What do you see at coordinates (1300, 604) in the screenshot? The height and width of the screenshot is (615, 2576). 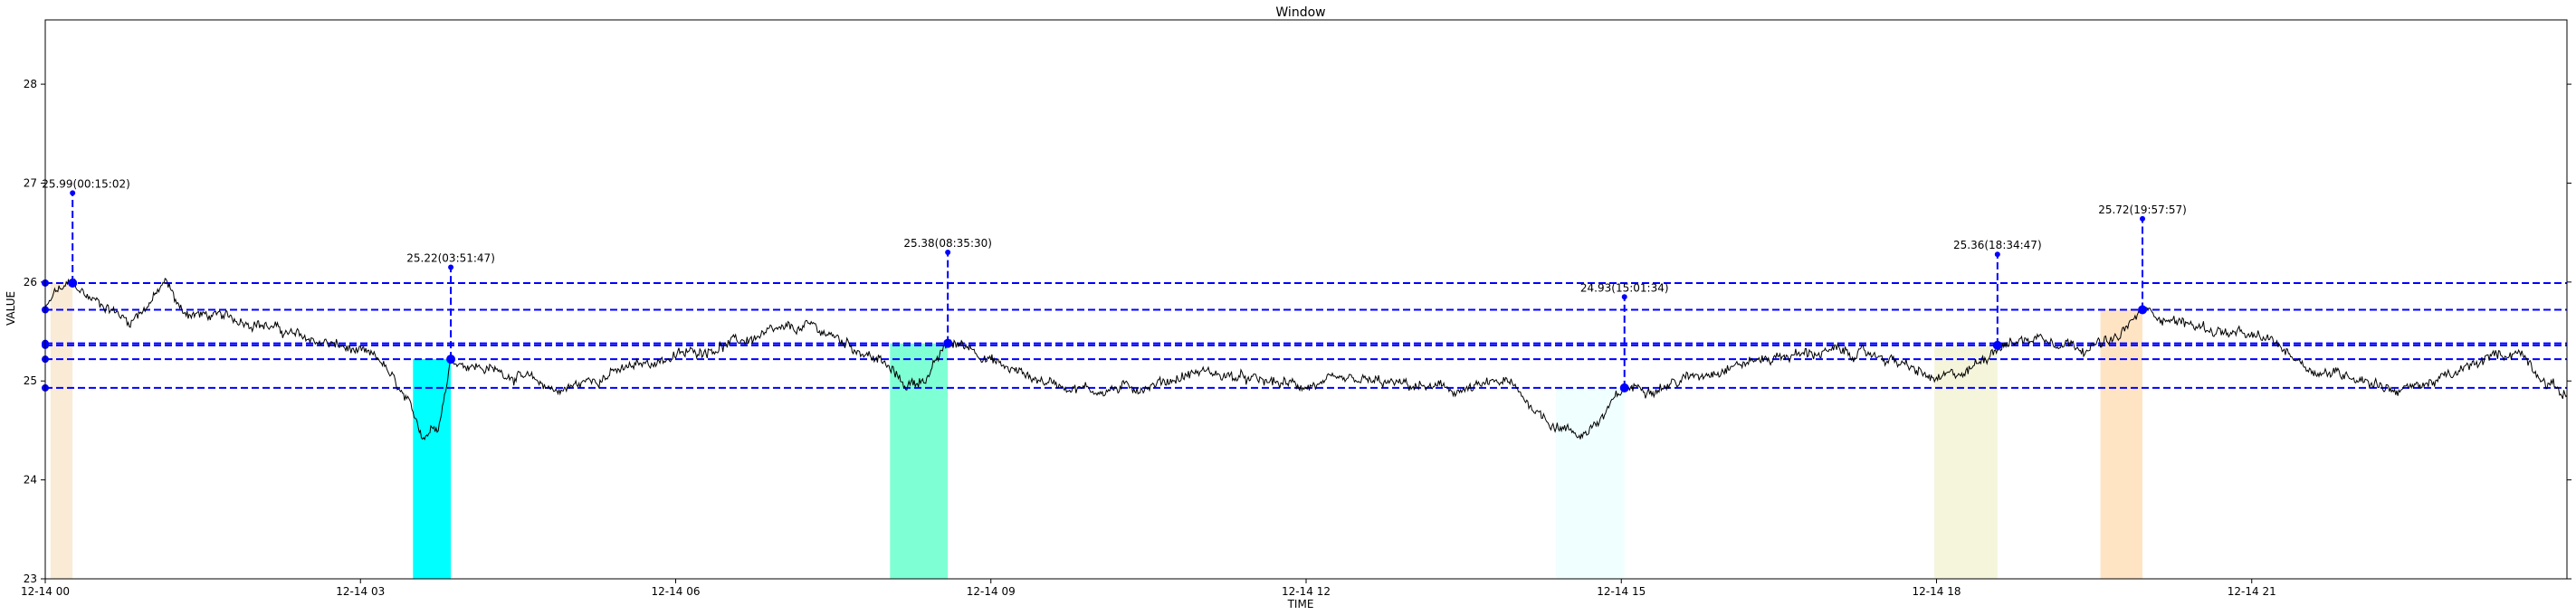 I see `x-axis-label: TIME` at bounding box center [1300, 604].